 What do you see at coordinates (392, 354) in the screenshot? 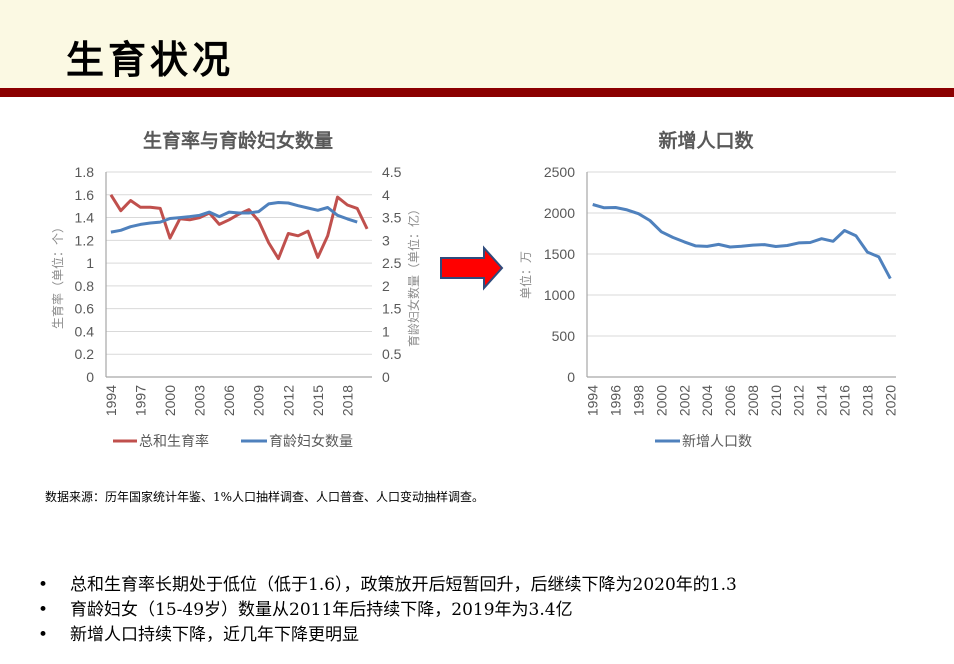
I see `y2-tick-label: 0.5` at bounding box center [392, 354].